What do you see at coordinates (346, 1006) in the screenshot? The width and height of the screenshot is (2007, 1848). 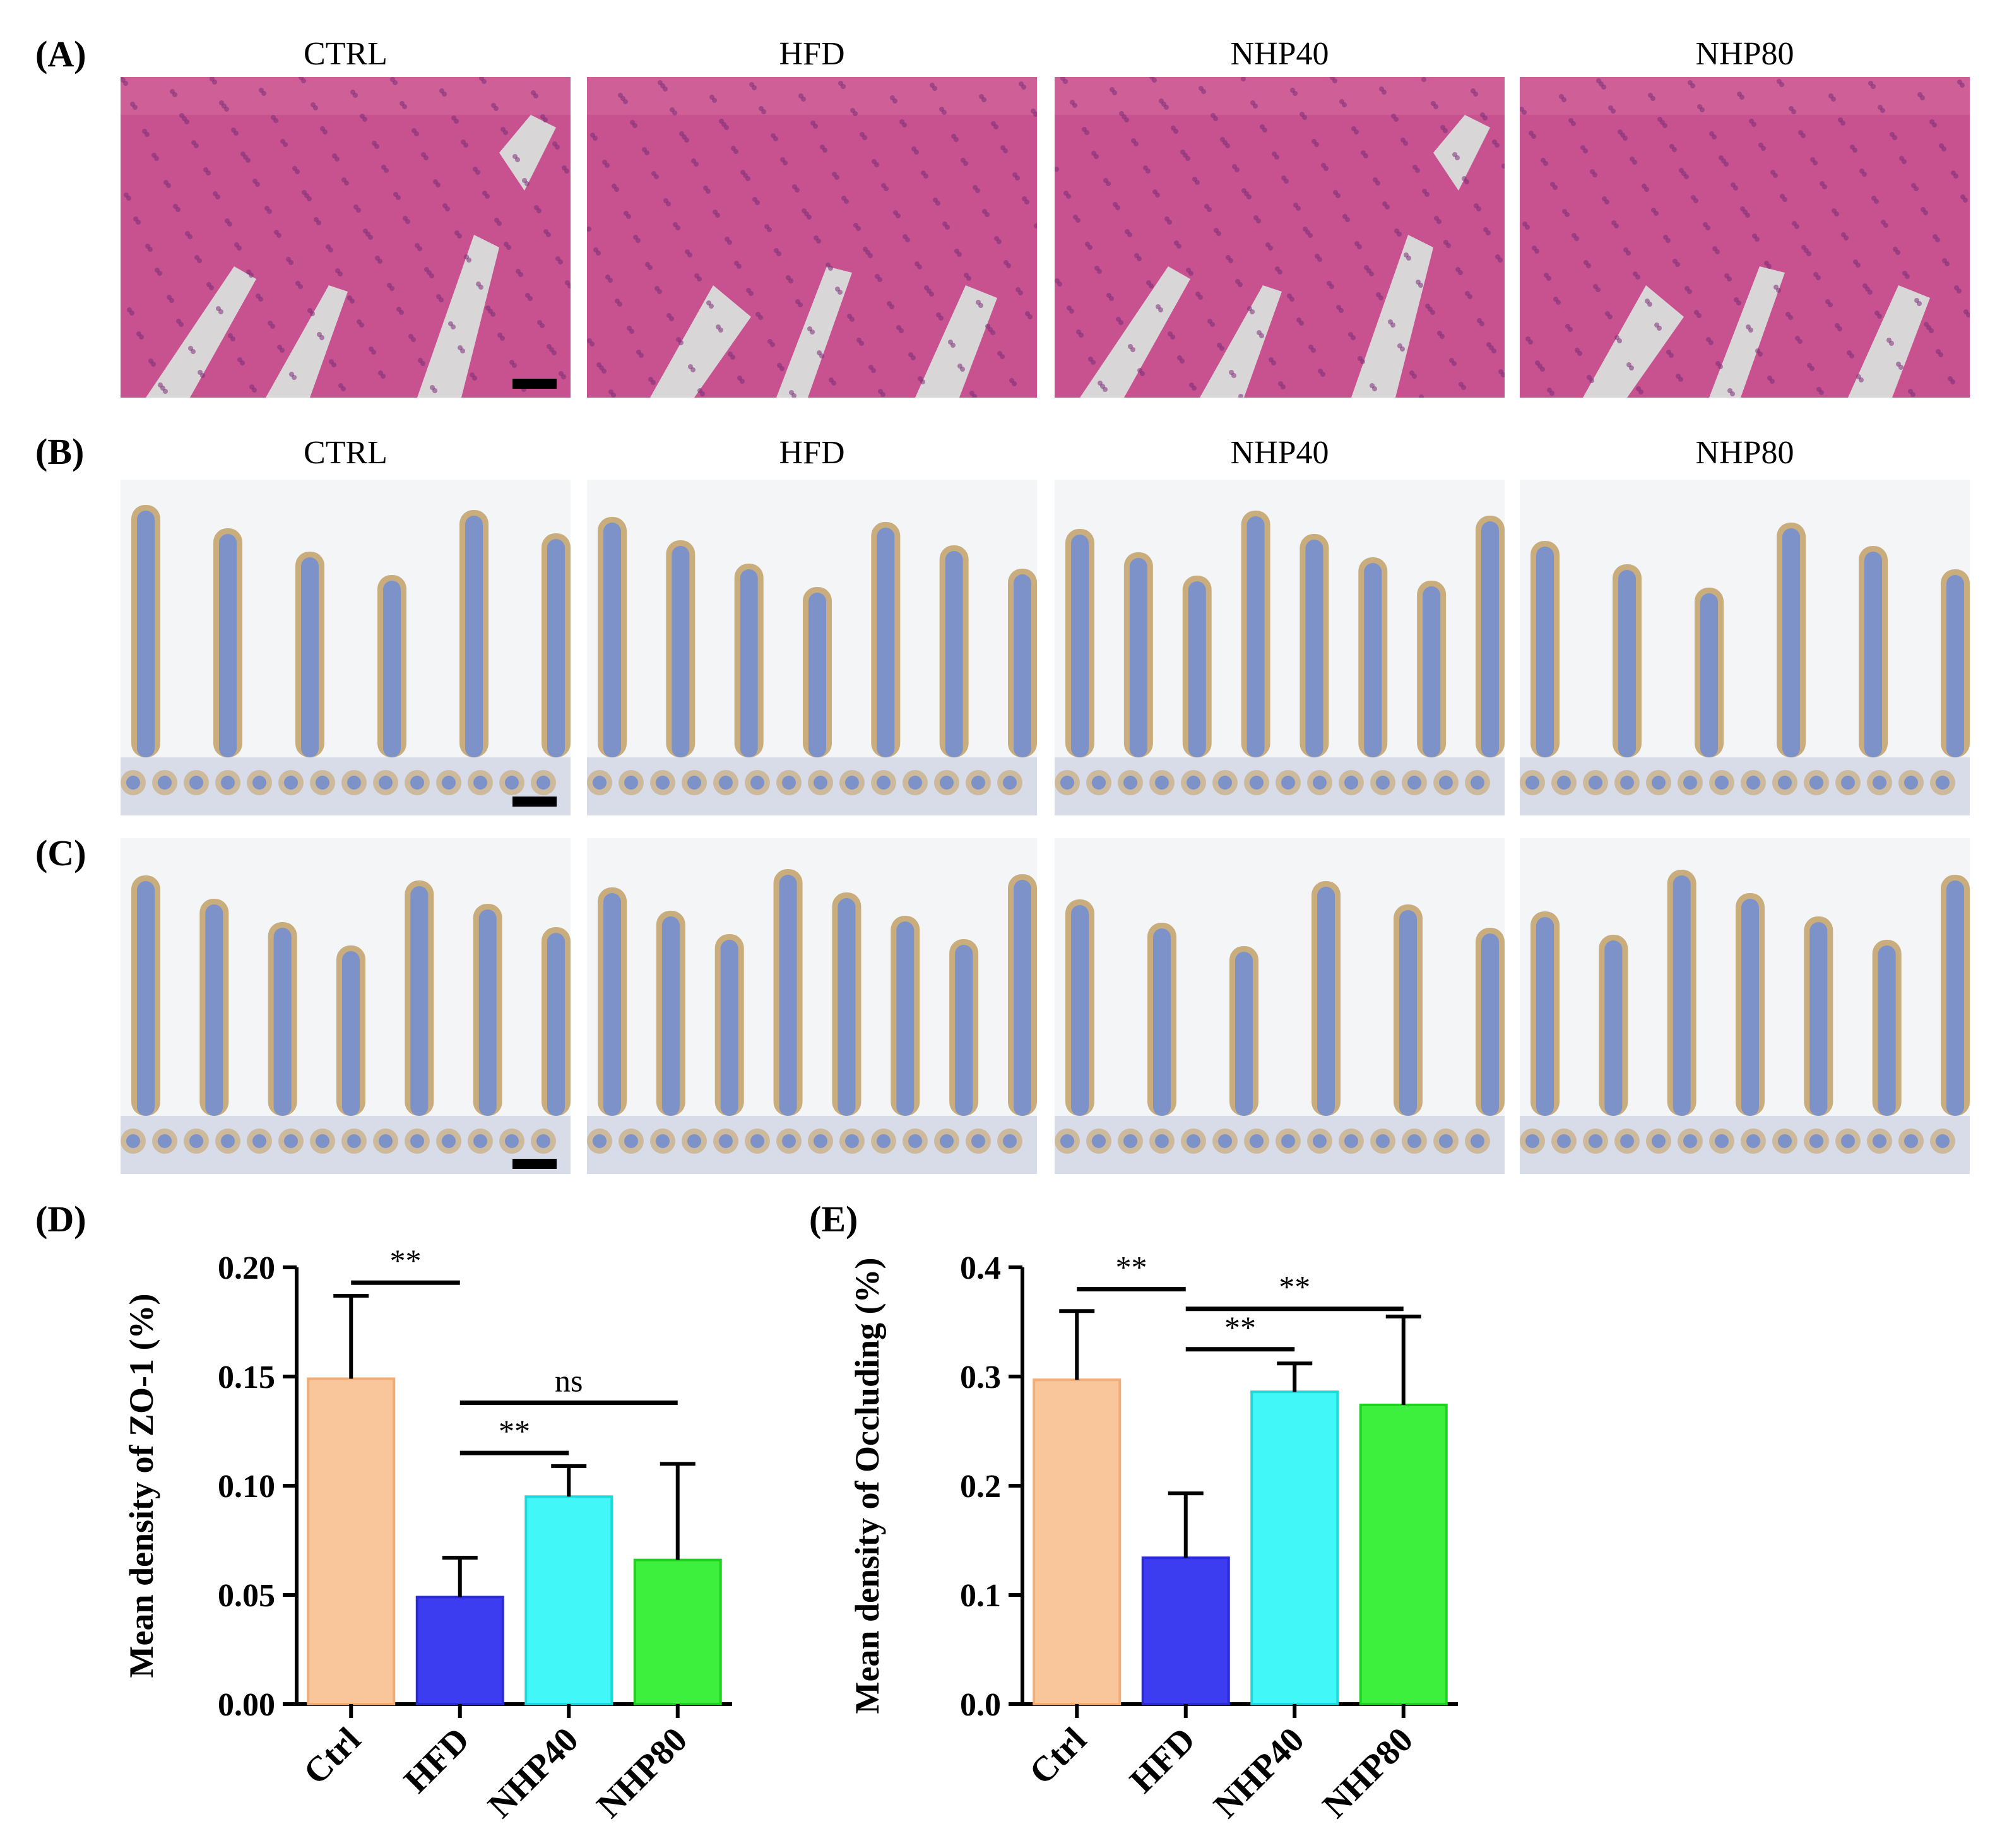 I see `occludin-micrograph-hfd` at bounding box center [346, 1006].